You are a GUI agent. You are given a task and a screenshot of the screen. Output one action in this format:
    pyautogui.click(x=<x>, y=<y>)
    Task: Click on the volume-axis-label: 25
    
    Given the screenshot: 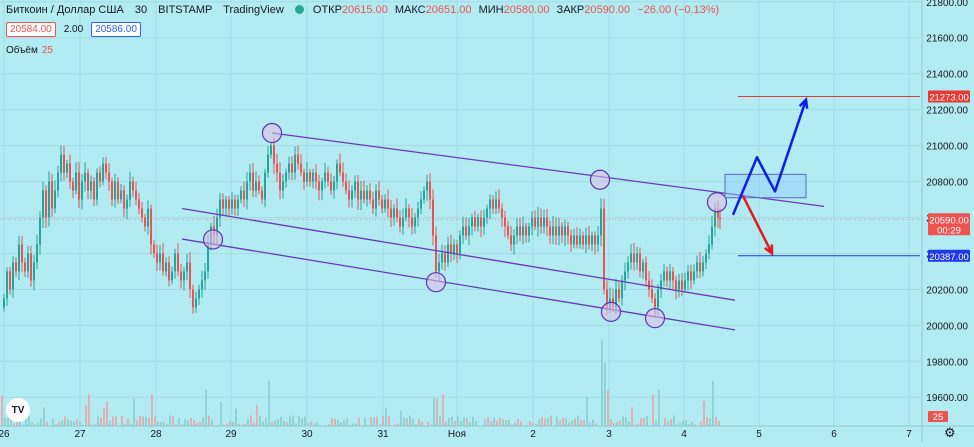 What is the action you would take?
    pyautogui.click(x=938, y=417)
    